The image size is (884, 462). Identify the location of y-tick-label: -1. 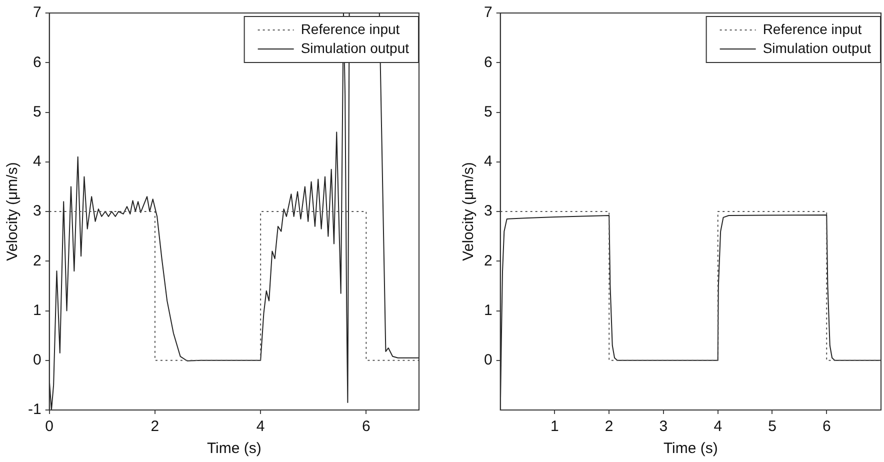
(35, 409).